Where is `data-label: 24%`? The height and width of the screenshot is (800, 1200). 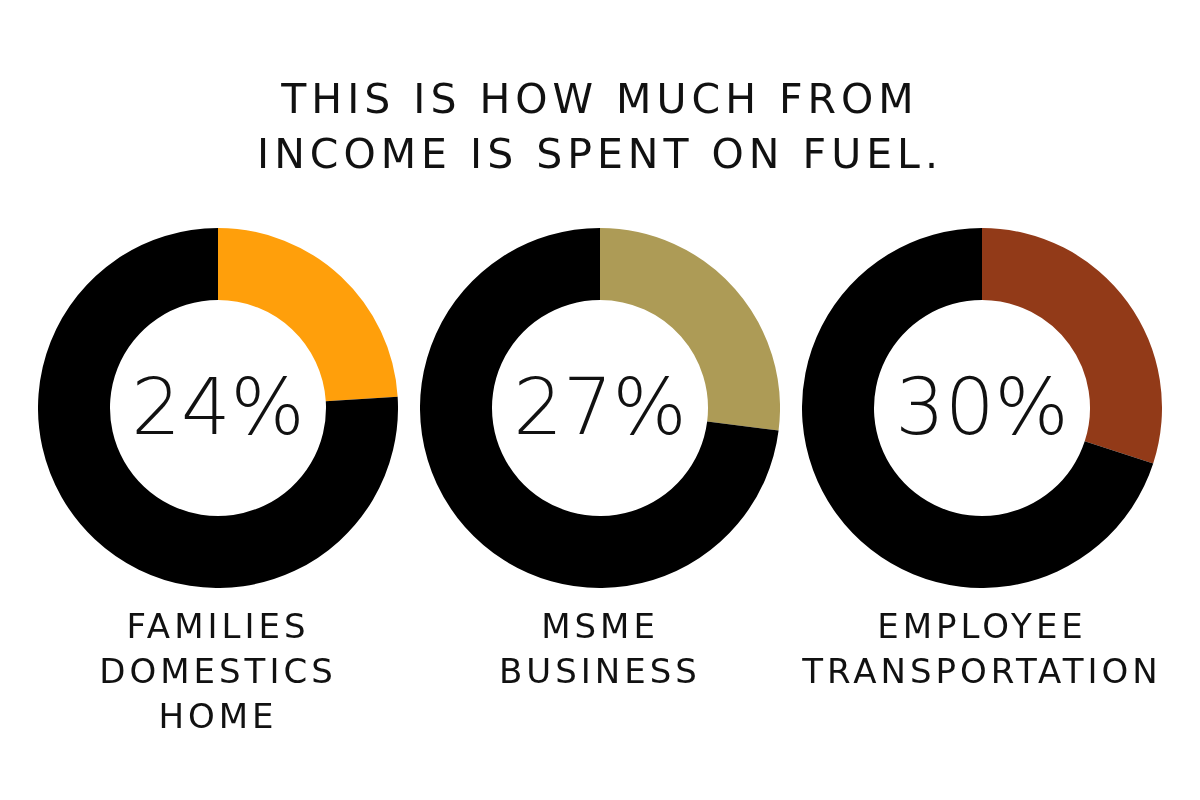 data-label: 24% is located at coordinates (218, 407).